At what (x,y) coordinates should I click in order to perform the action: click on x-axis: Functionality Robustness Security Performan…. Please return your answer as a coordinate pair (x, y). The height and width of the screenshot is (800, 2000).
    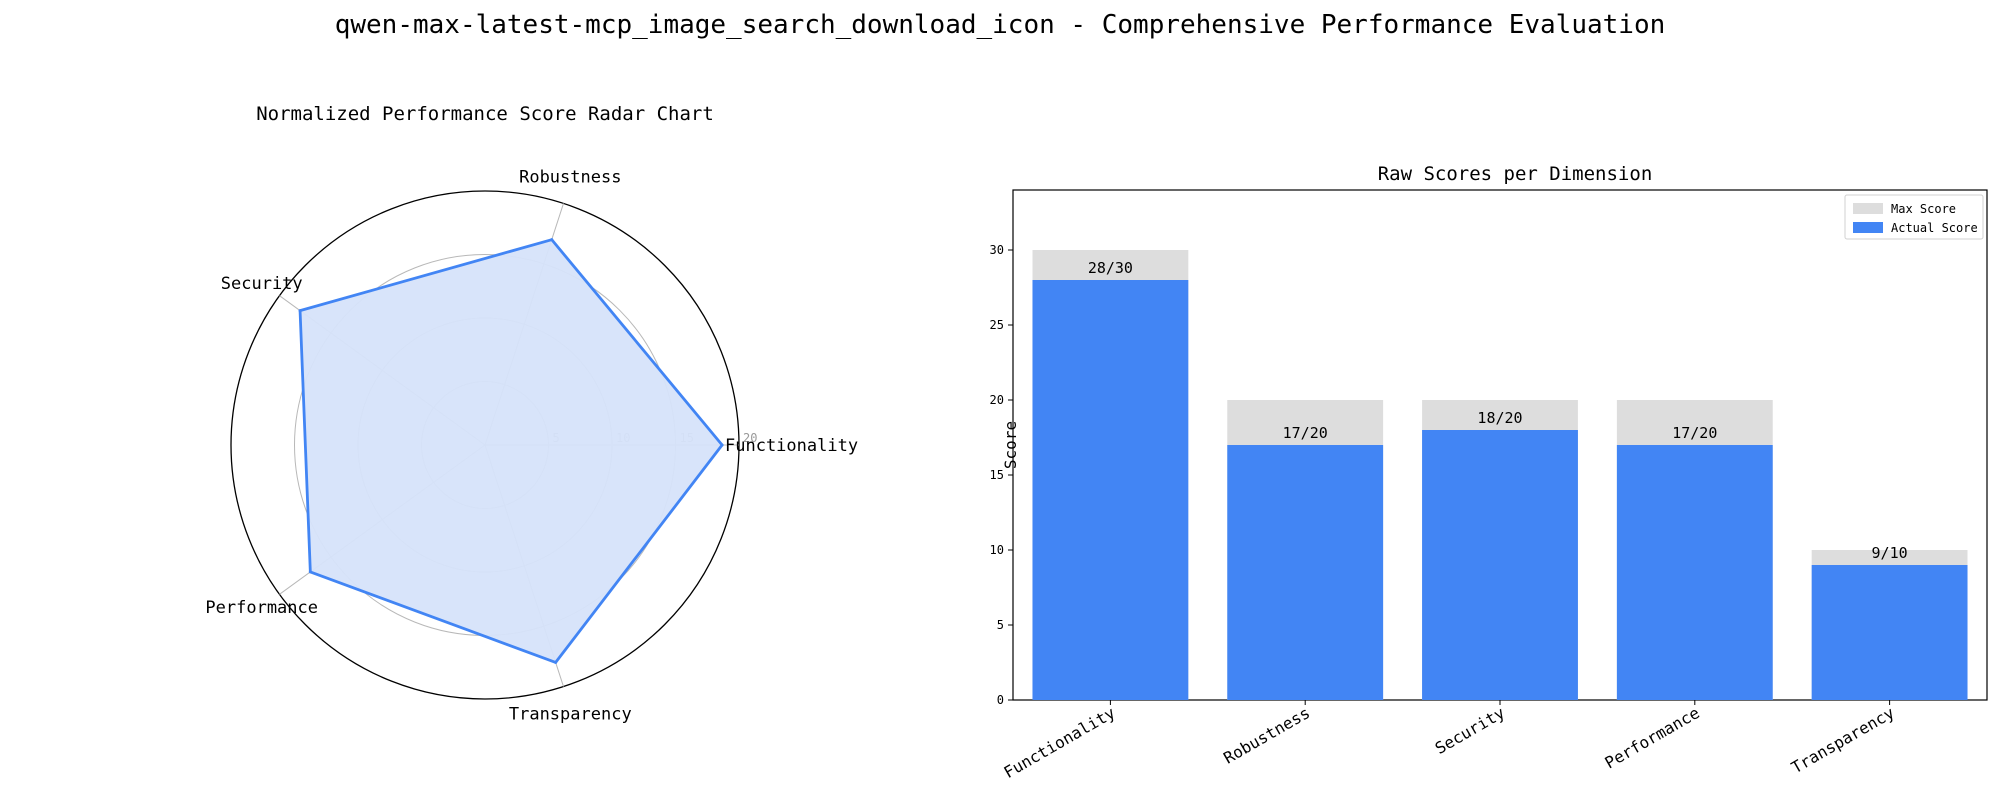
    Looking at the image, I should click on (1449, 741).